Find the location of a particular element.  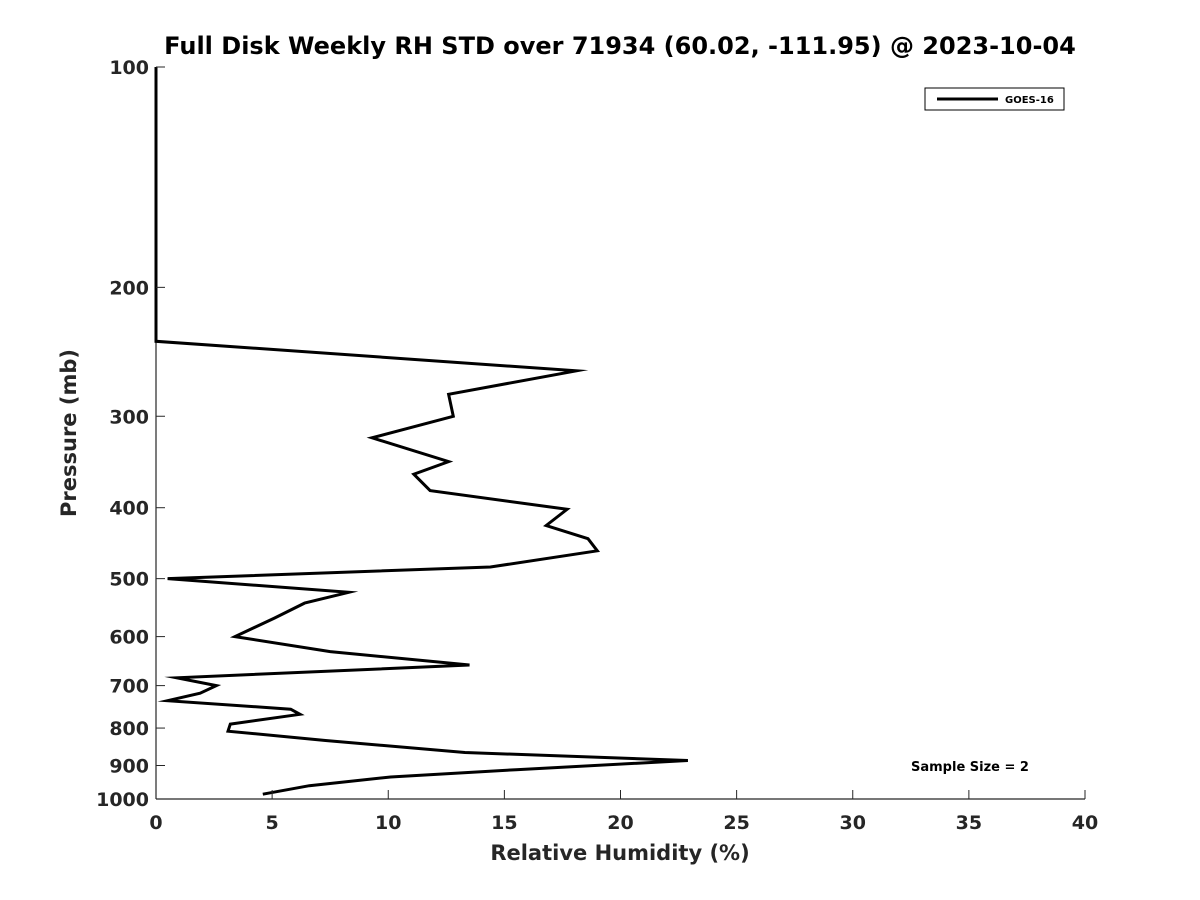

y-axis-ticks: 100 200 300 400 500 600 700 800 900 1000 is located at coordinates (130, 434).